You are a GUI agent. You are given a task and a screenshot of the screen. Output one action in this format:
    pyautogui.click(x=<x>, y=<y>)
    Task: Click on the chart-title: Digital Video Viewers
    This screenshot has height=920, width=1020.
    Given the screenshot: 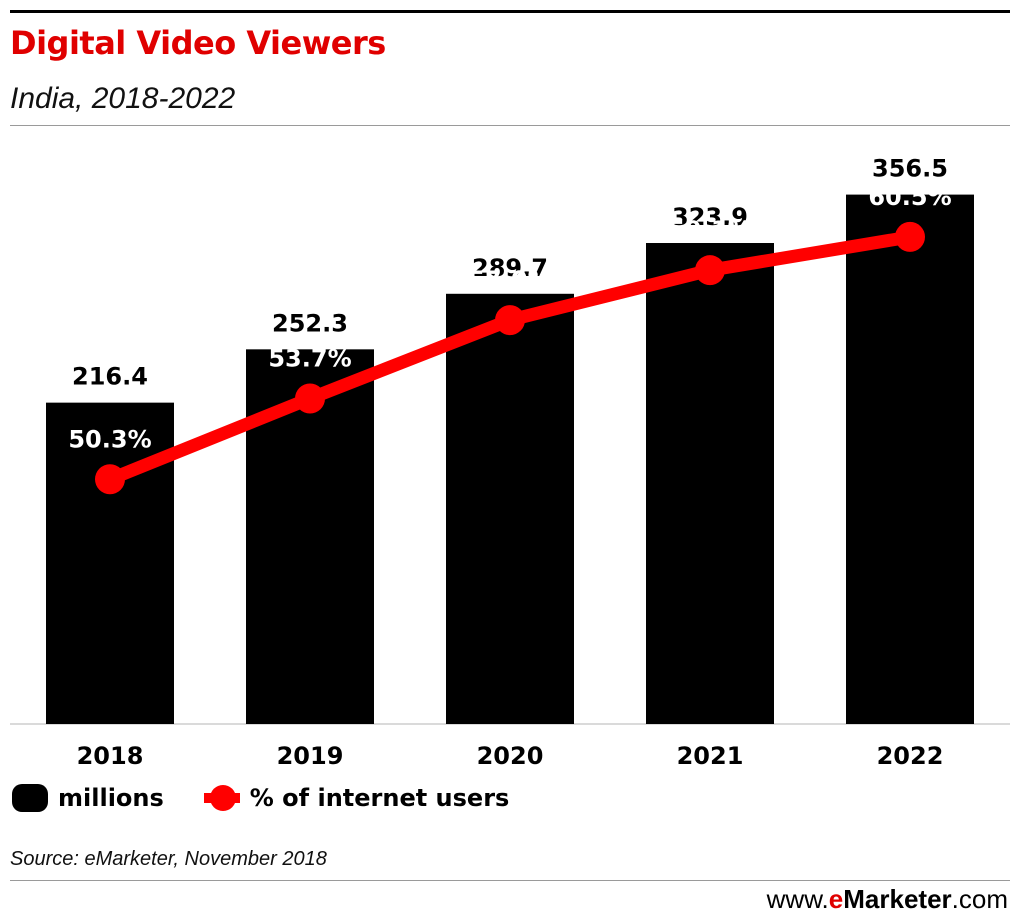 What is the action you would take?
    pyautogui.click(x=198, y=43)
    